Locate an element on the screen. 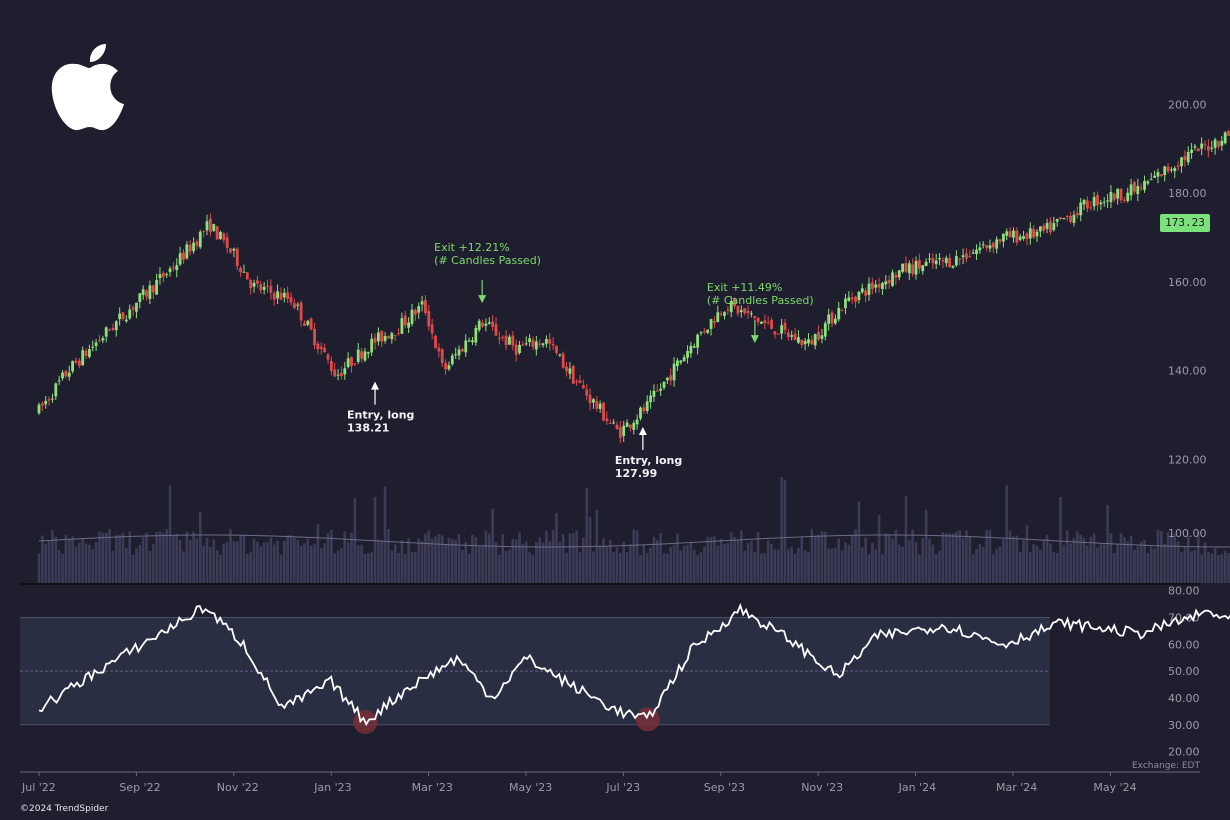  rsi-line is located at coordinates (634, 664).